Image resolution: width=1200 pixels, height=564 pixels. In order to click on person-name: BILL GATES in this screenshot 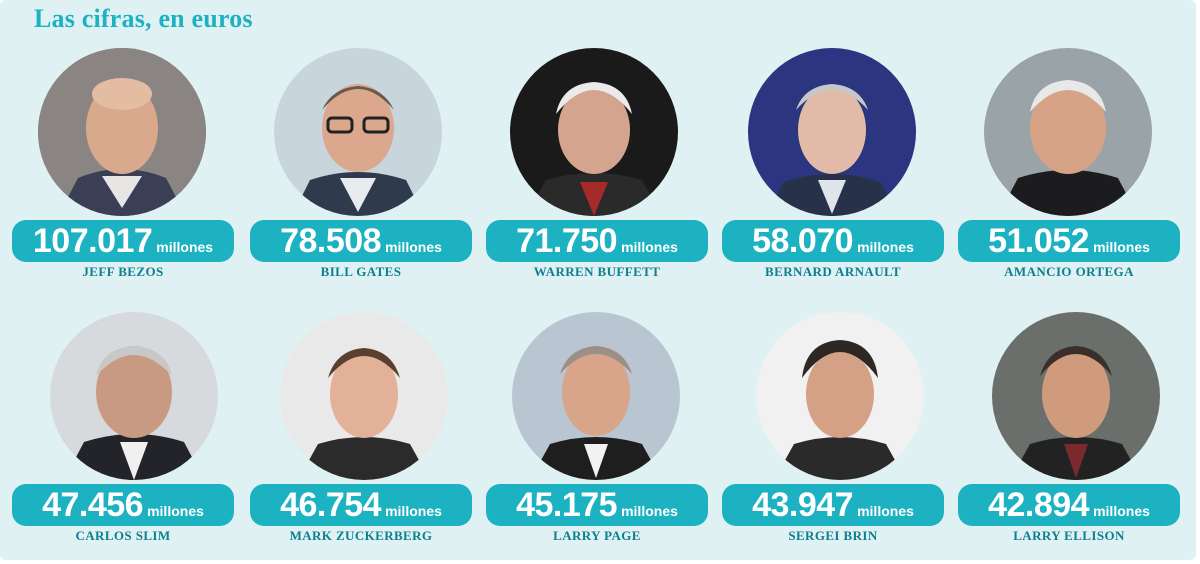, I will do `click(361, 271)`.